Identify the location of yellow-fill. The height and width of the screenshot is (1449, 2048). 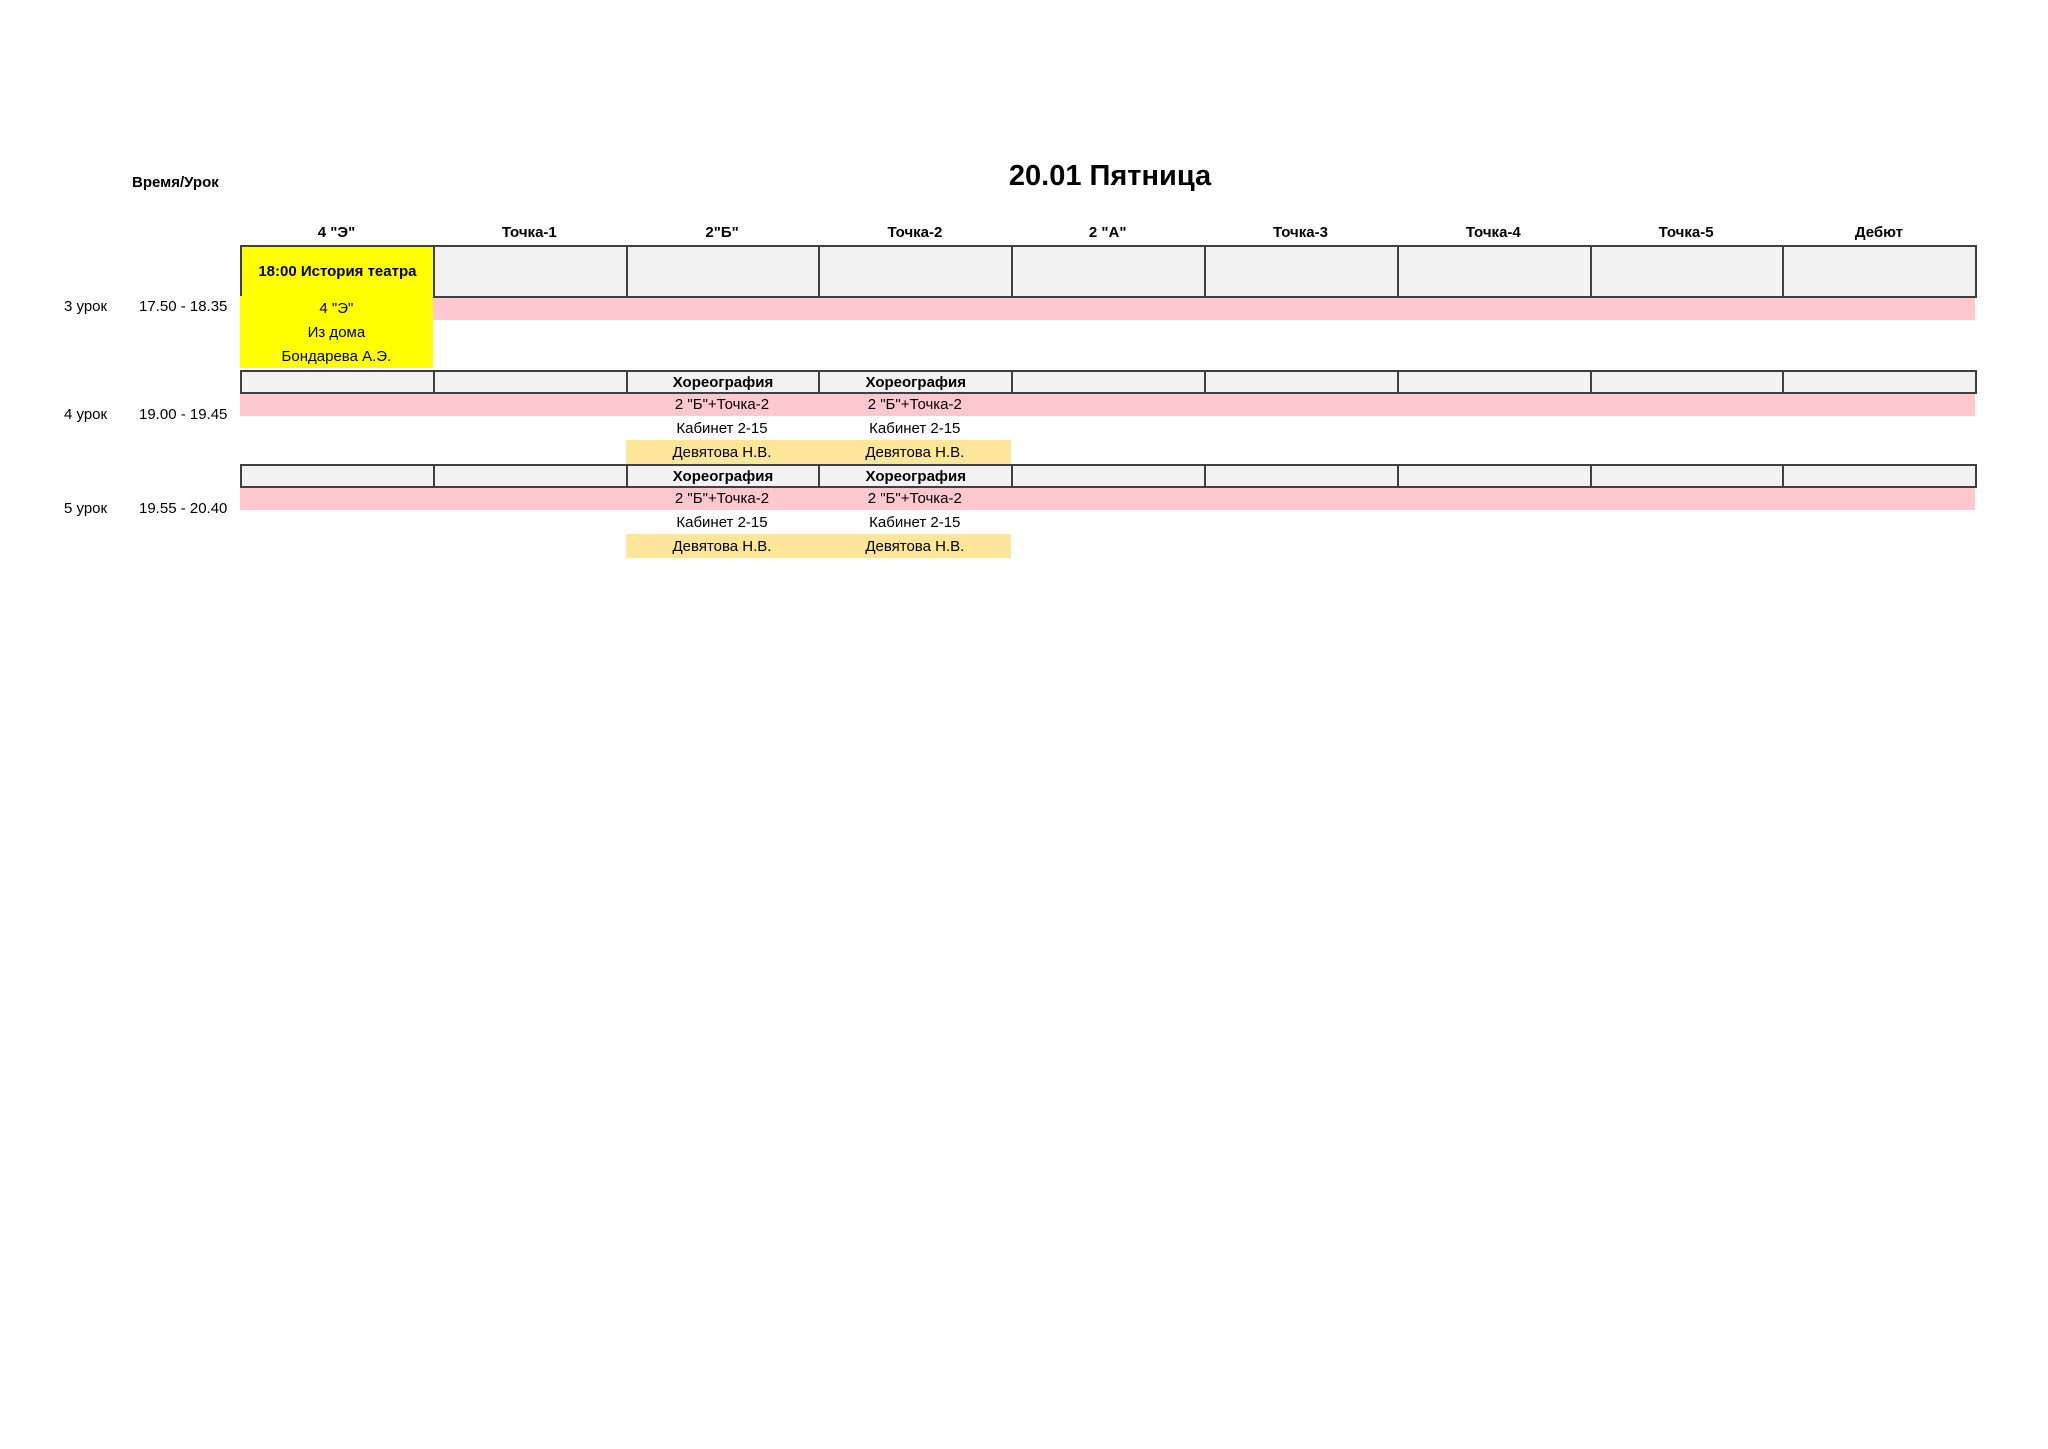
(336, 332).